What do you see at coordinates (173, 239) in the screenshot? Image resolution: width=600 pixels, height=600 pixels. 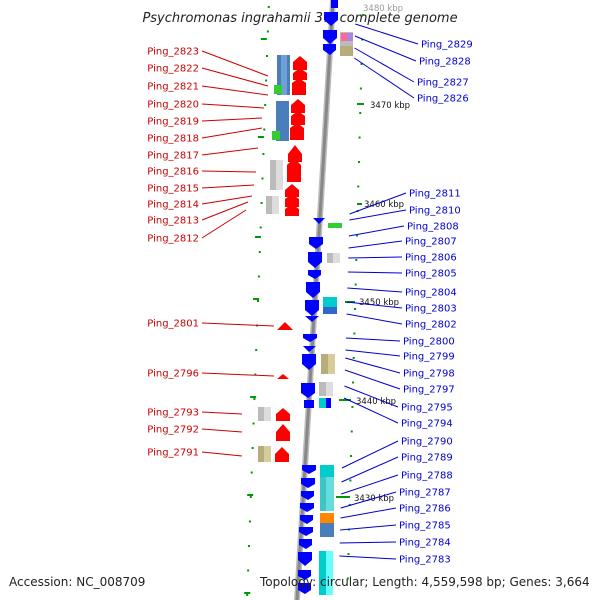 I see `gene-label-left: Ping_2812` at bounding box center [173, 239].